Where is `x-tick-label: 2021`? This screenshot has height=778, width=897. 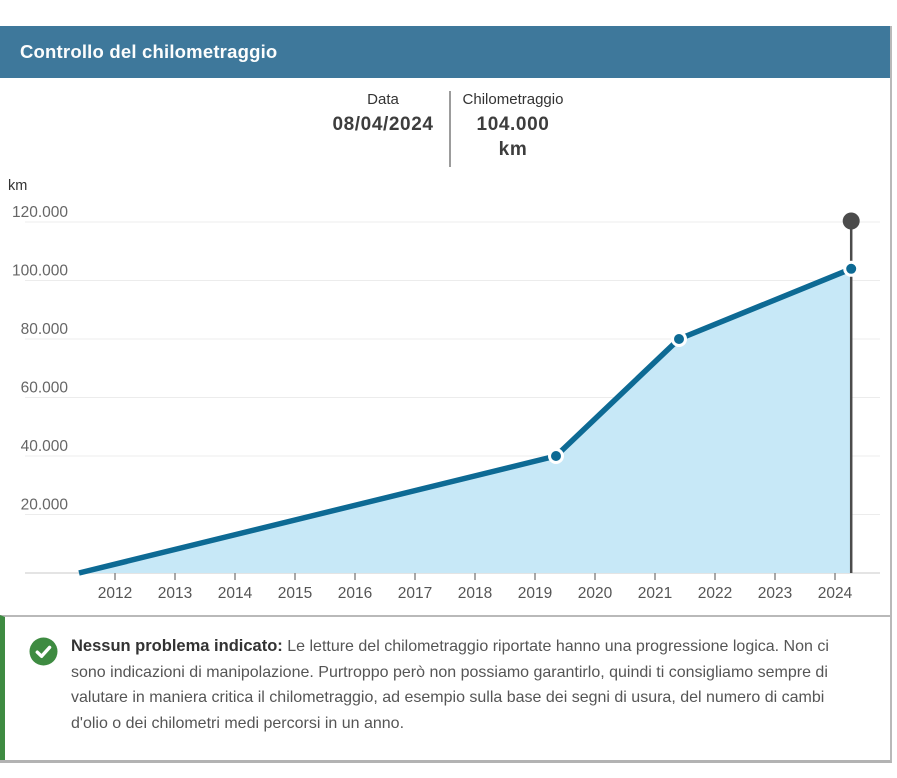
x-tick-label: 2021 is located at coordinates (655, 593).